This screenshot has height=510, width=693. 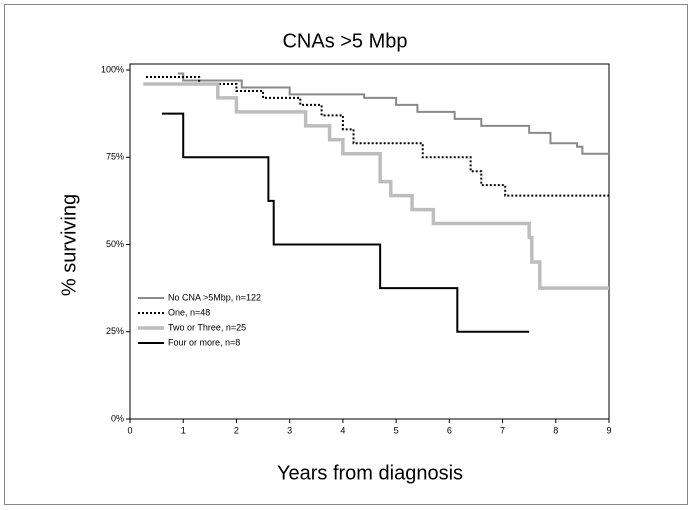 What do you see at coordinates (115, 244) in the screenshot?
I see `y-tick-label: 50%` at bounding box center [115, 244].